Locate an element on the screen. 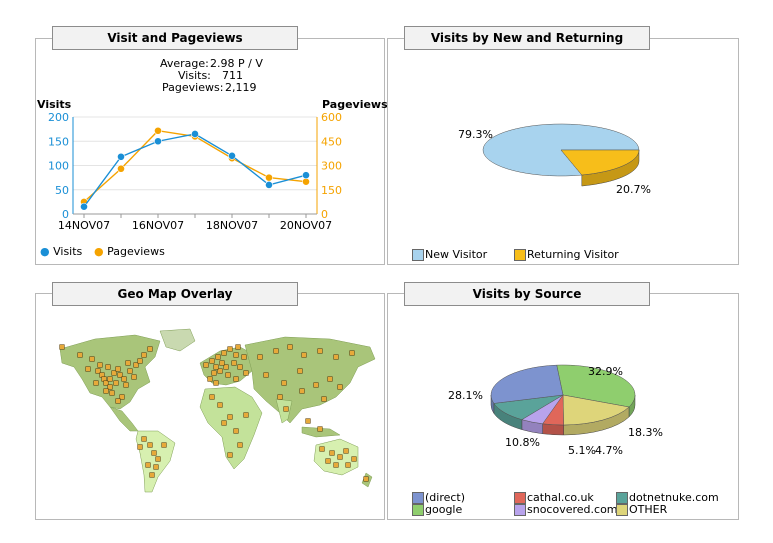 The height and width of the screenshot is (543, 773). legend-cathal-swatch is located at coordinates (520, 498).